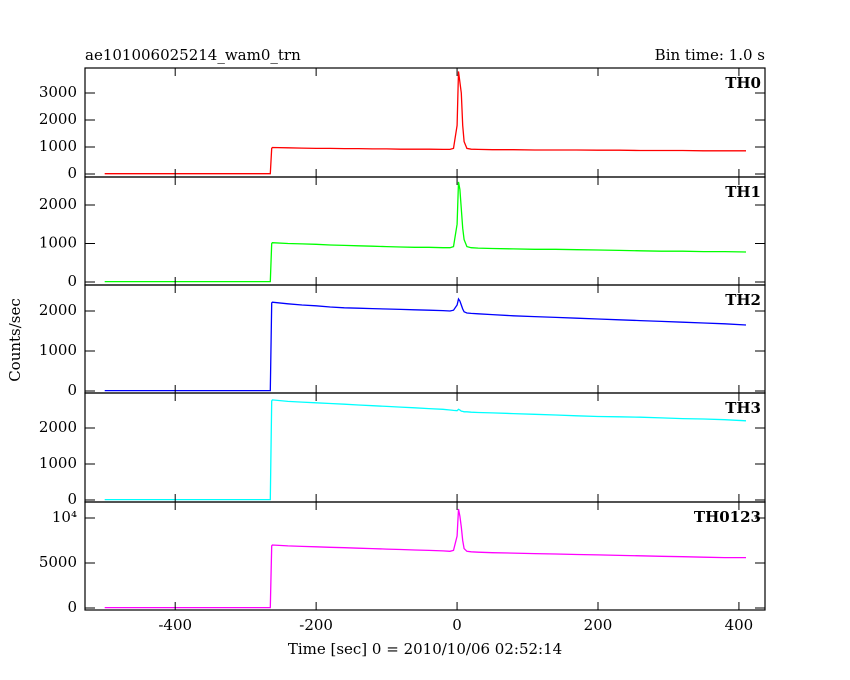  What do you see at coordinates (727, 517) in the screenshot?
I see `panel-label: TH0123` at bounding box center [727, 517].